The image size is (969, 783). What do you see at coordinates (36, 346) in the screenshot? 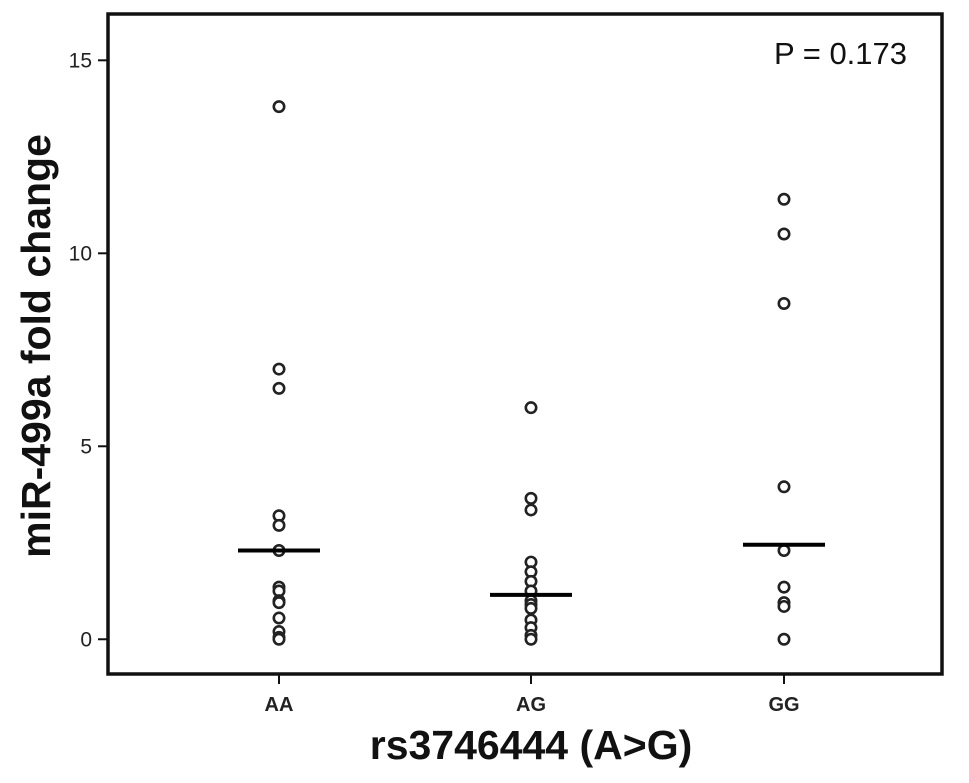
I see `y-axis-title: miR-499a fold change` at bounding box center [36, 346].